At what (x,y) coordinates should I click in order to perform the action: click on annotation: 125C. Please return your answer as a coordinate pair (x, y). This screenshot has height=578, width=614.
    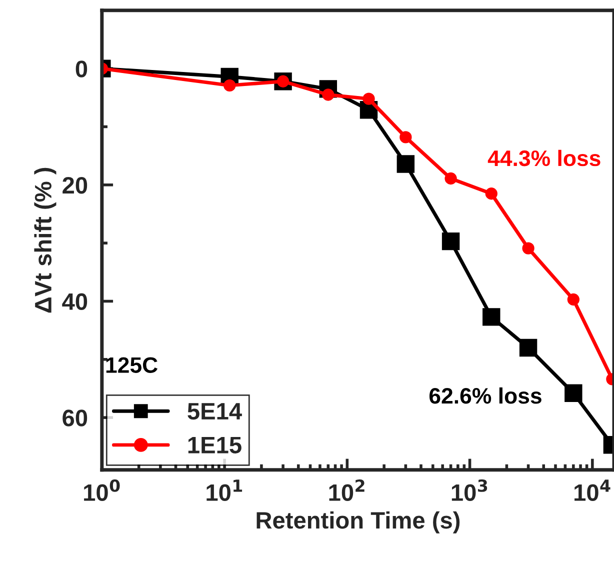
    Looking at the image, I should click on (132, 365).